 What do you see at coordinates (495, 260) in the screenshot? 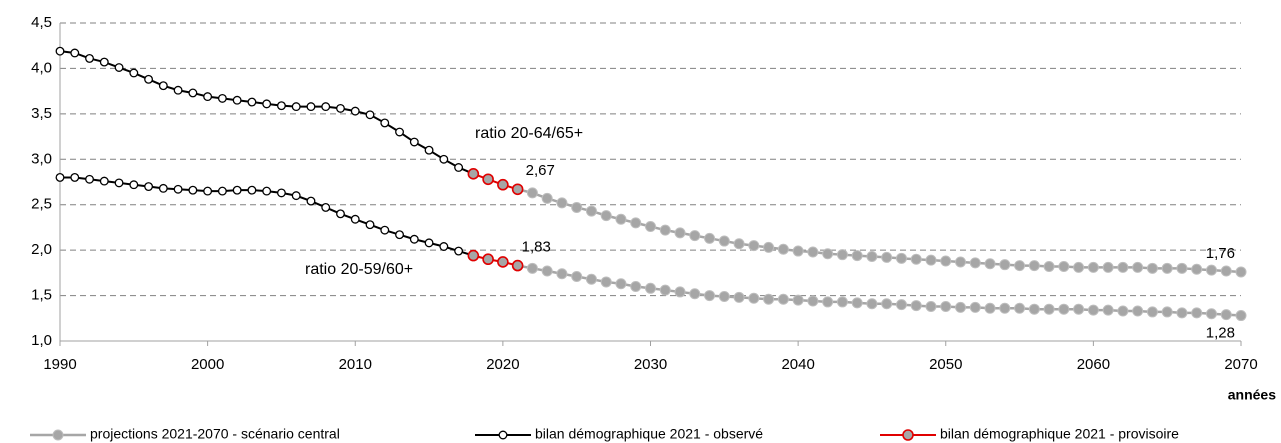
I see `series-line` at bounding box center [495, 260].